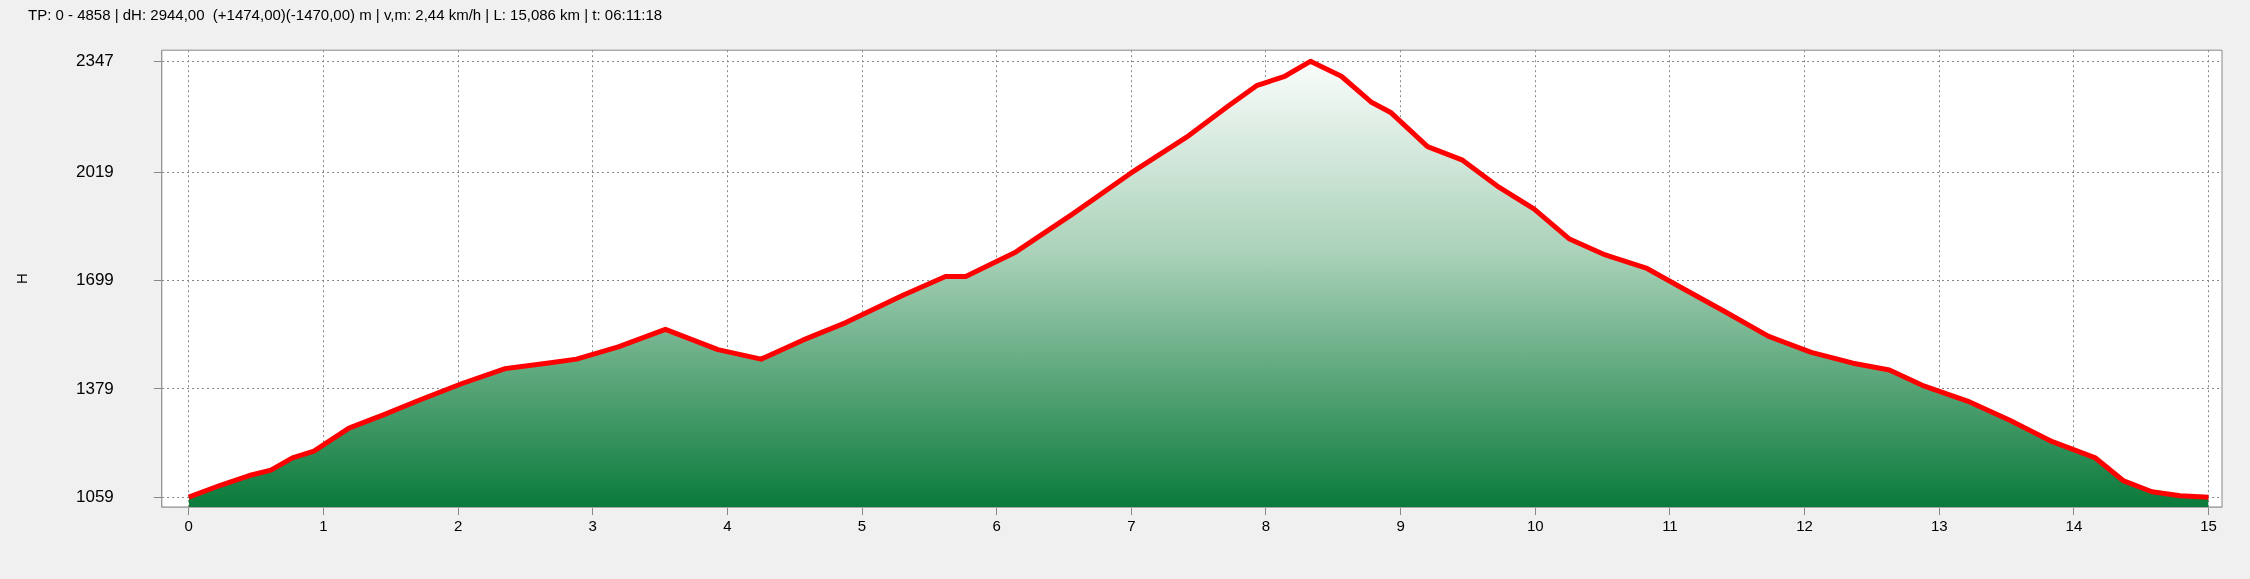 The width and height of the screenshot is (2250, 579). What do you see at coordinates (1670, 526) in the screenshot?
I see `x-tick-label: 11` at bounding box center [1670, 526].